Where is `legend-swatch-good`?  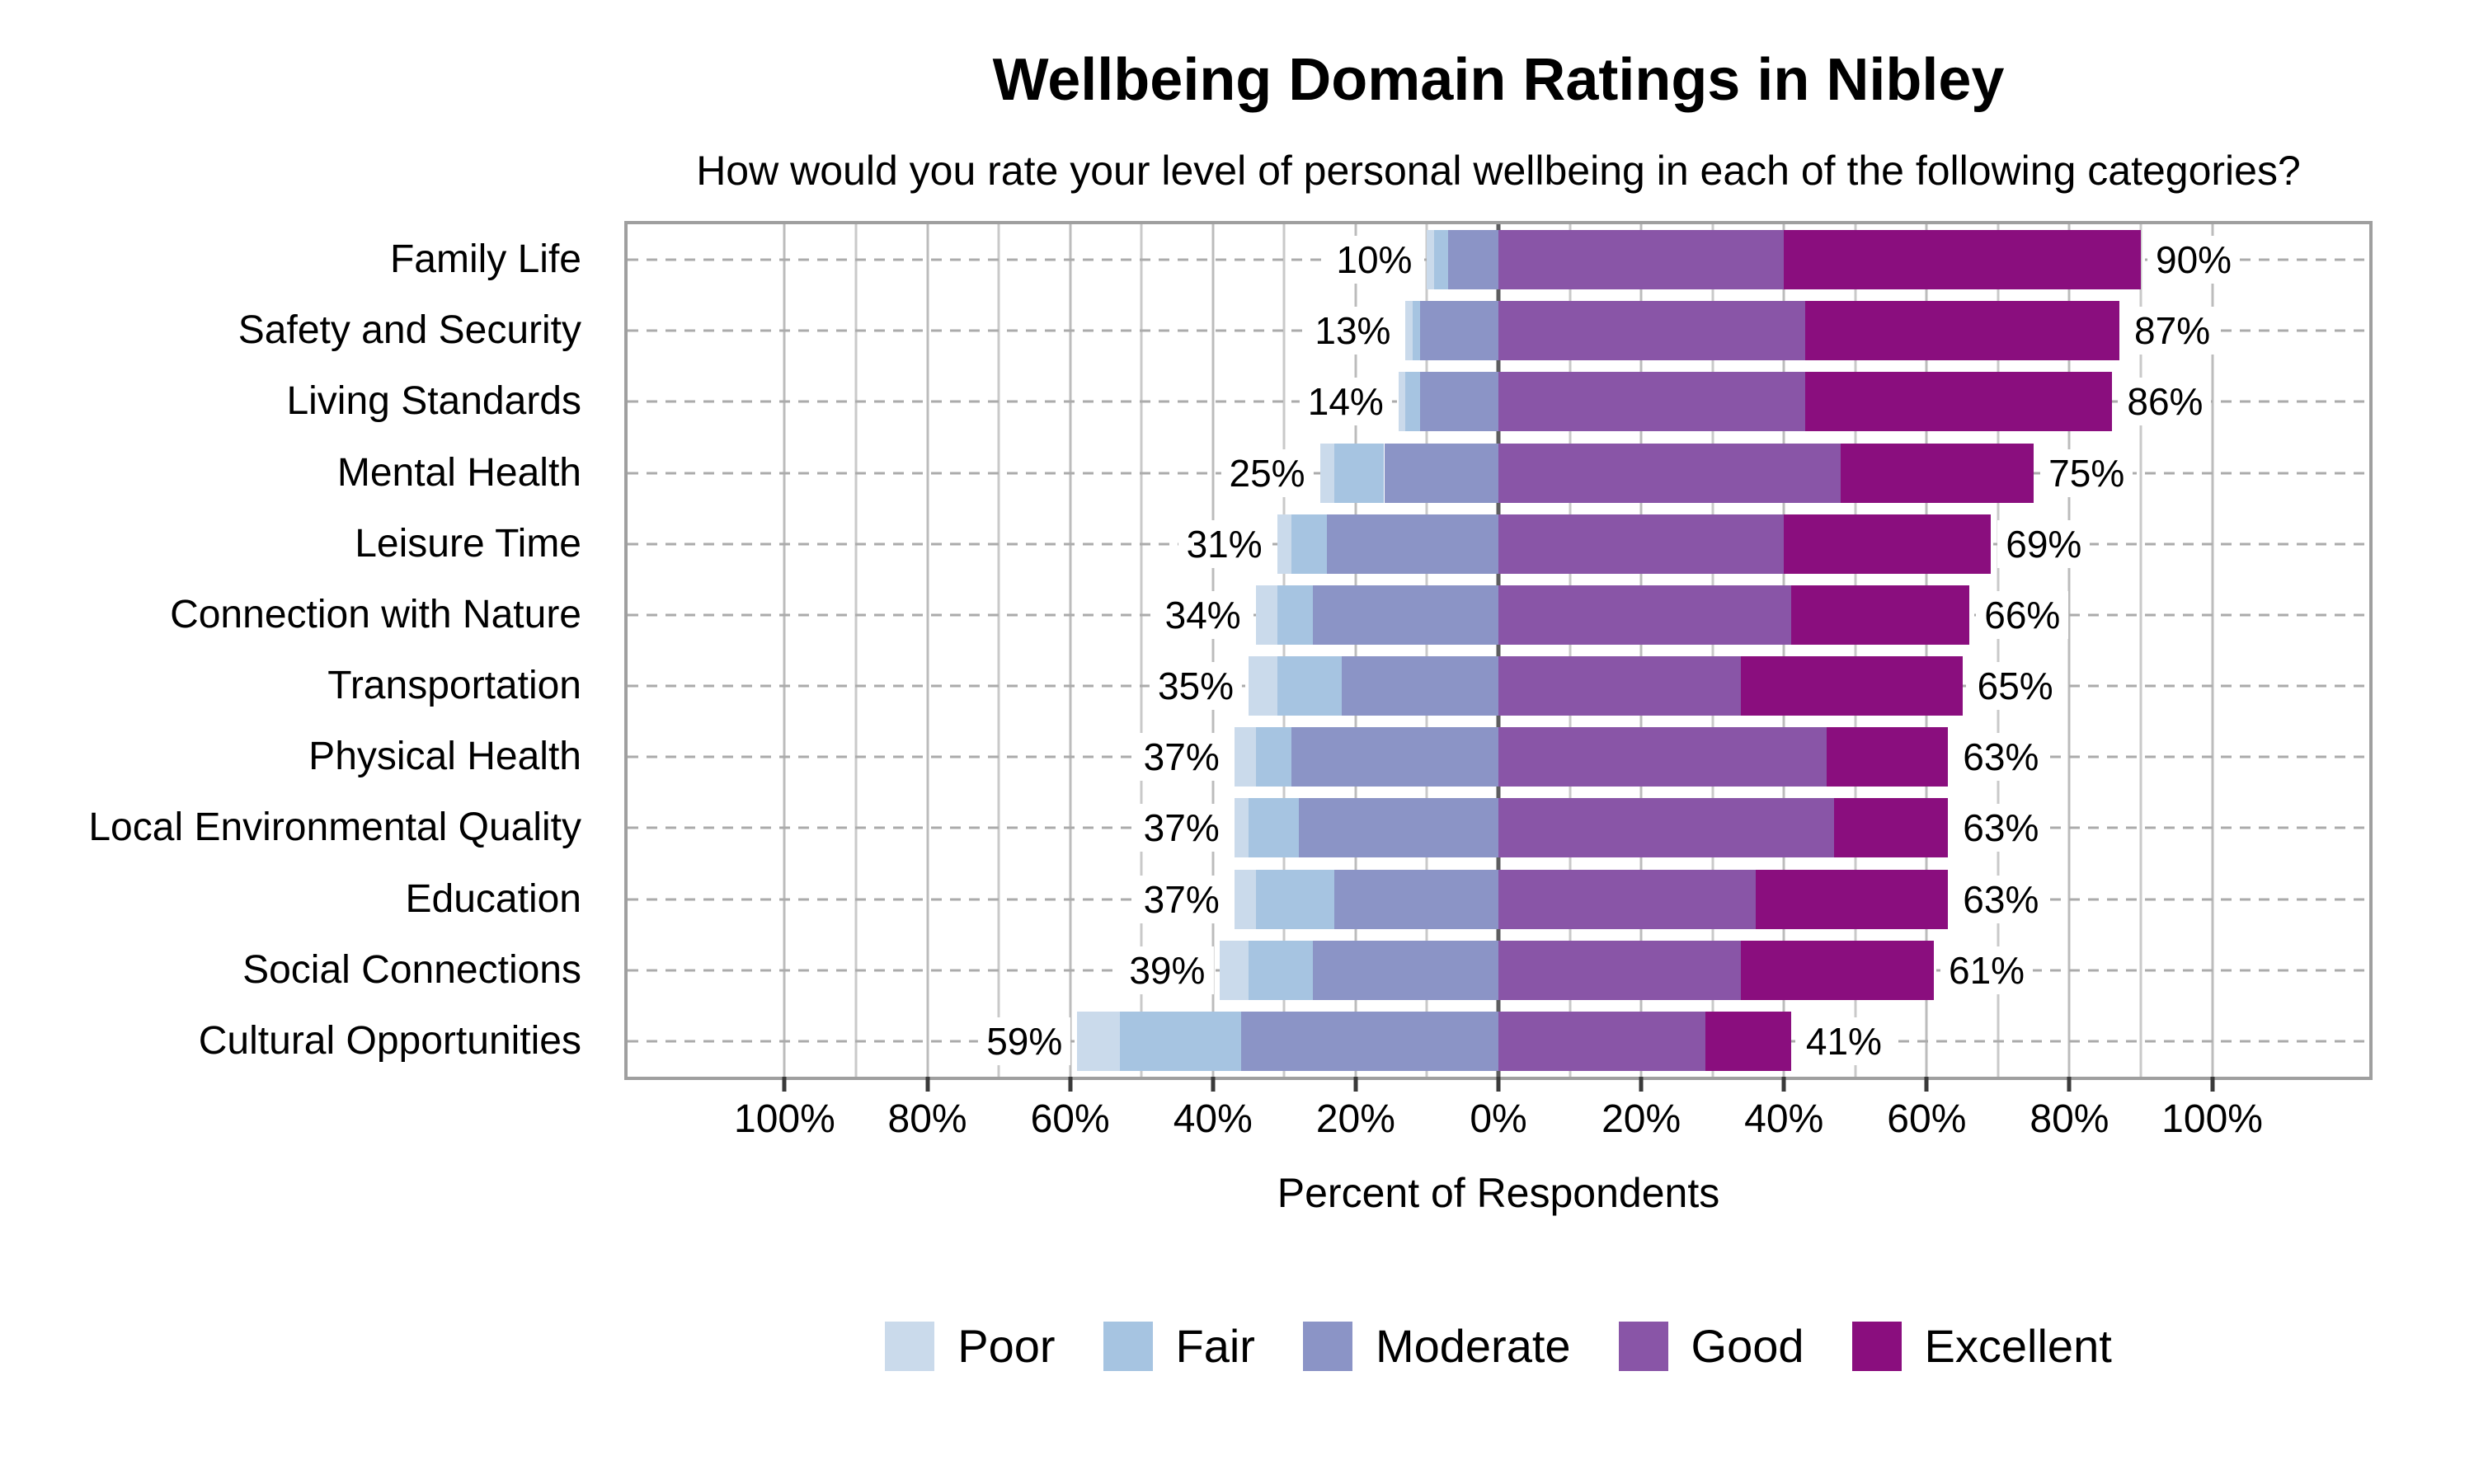
legend-swatch-good is located at coordinates (1643, 1346).